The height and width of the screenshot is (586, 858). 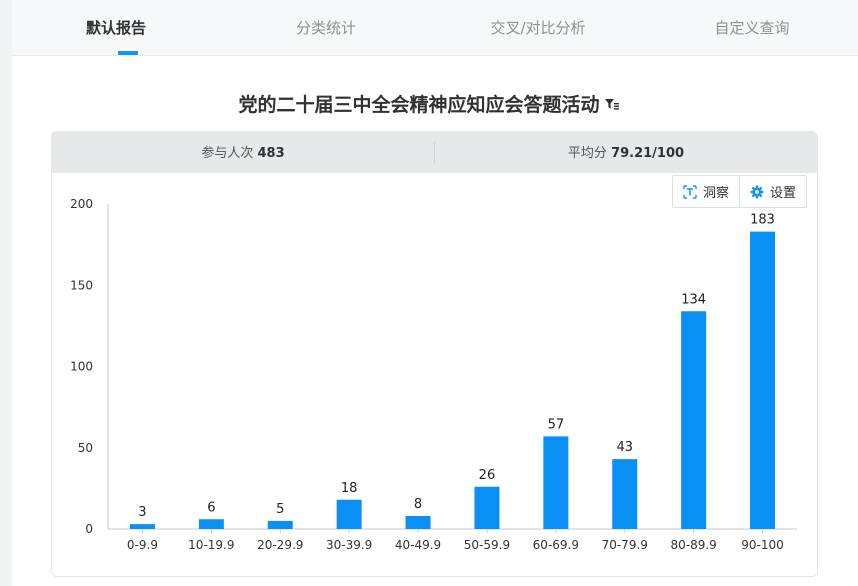 I want to click on gear-icon, so click(x=757, y=191).